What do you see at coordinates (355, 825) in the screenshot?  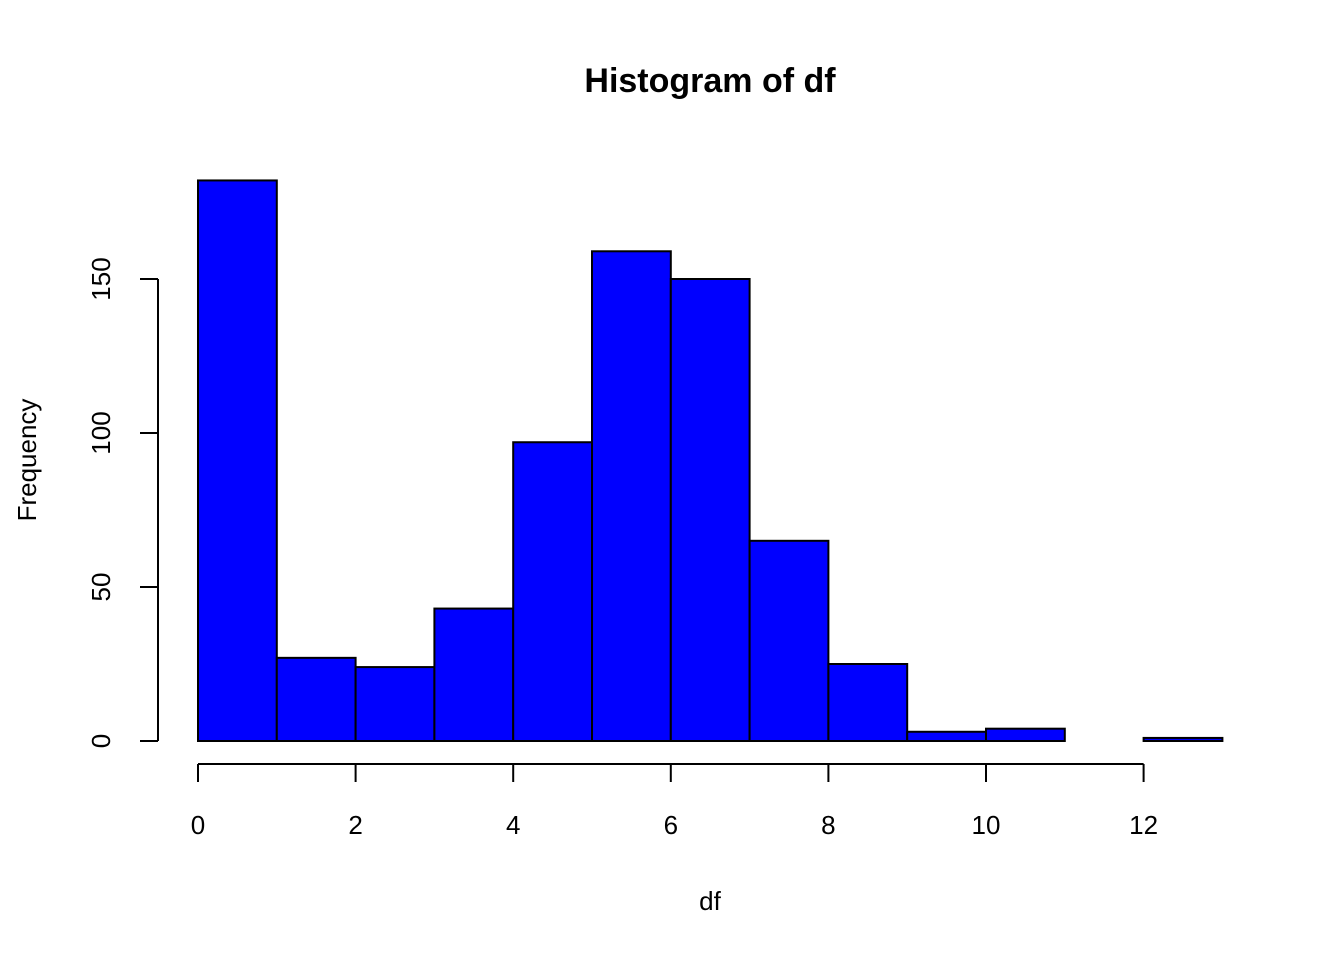 I see `x-tick-label-1: 2` at bounding box center [355, 825].